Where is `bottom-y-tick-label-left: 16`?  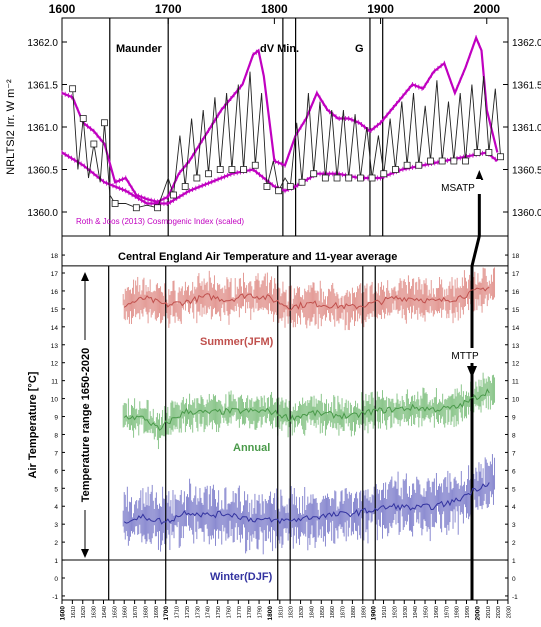 bottom-y-tick-label-left: 16 is located at coordinates (55, 292).